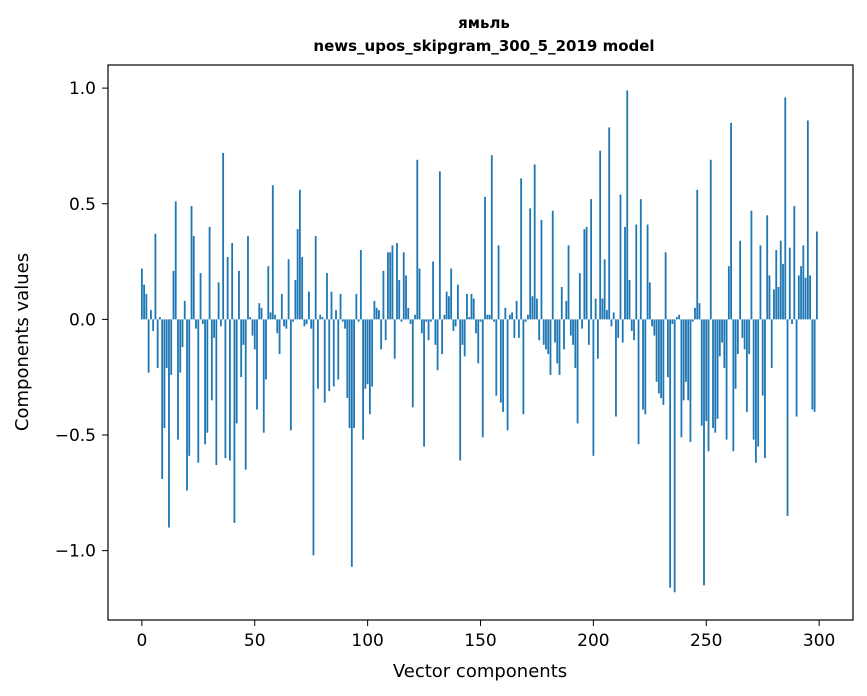 This screenshot has width=867, height=696. What do you see at coordinates (819, 641) in the screenshot?
I see `x-tick-label: 300` at bounding box center [819, 641].